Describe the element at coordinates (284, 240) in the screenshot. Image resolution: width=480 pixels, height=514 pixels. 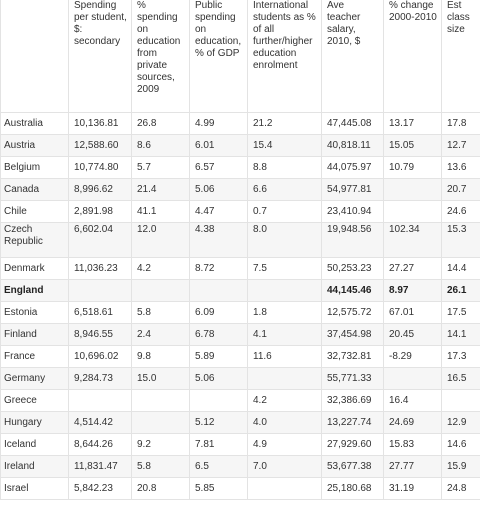
I see `international-cell: 8.0` at that location.